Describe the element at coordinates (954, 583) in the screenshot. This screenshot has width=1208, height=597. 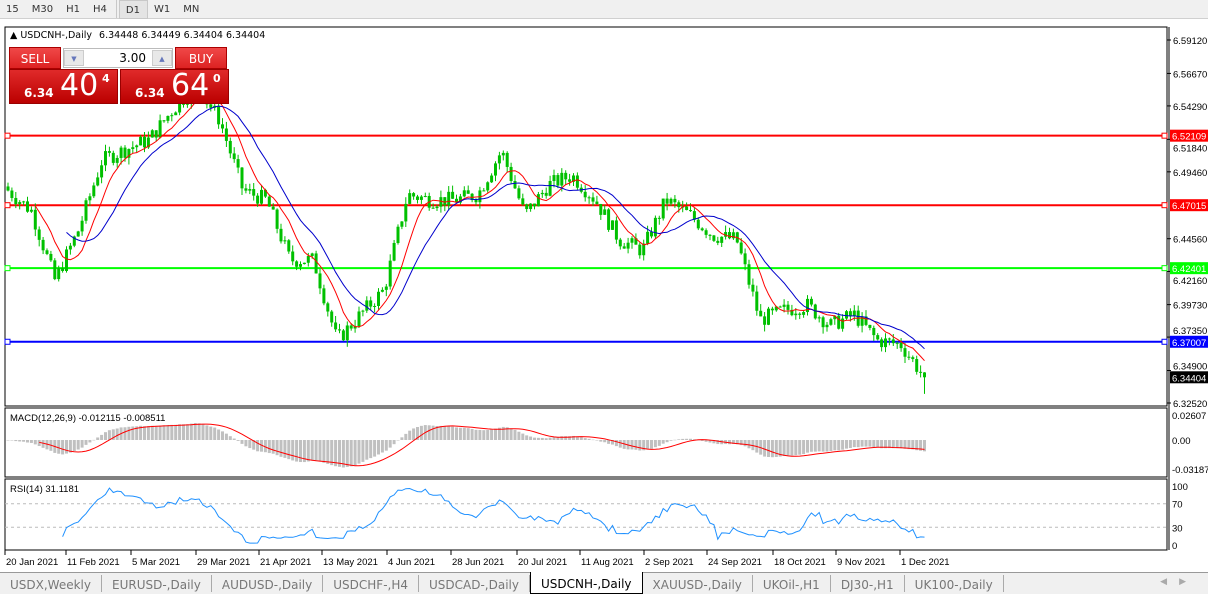
I see `chart-tab: UK100-,Daily` at that location.